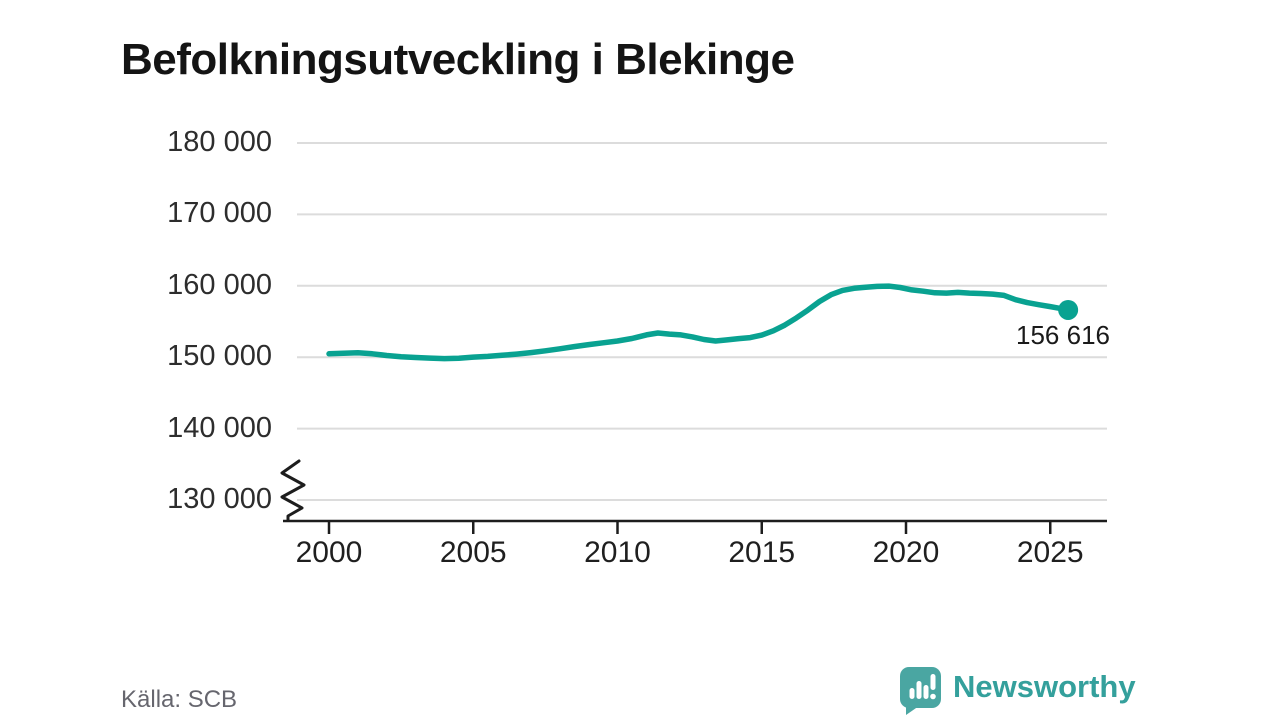  Describe the element at coordinates (1068, 309) in the screenshot. I see `end-point-dot` at that location.